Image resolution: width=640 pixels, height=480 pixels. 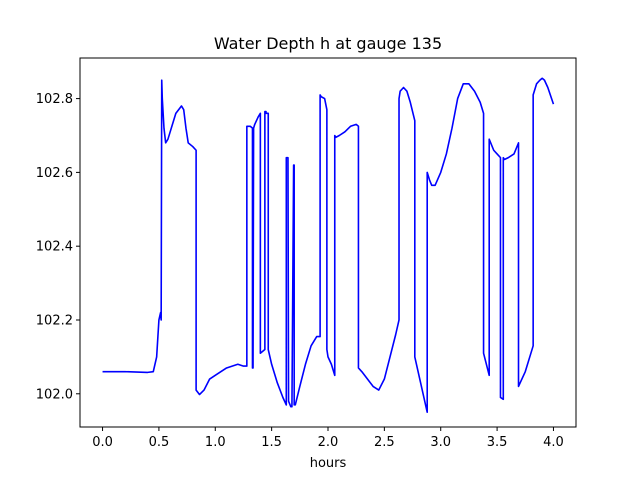 What do you see at coordinates (271, 442) in the screenshot?
I see `x-tick-label: 1.5` at bounding box center [271, 442].